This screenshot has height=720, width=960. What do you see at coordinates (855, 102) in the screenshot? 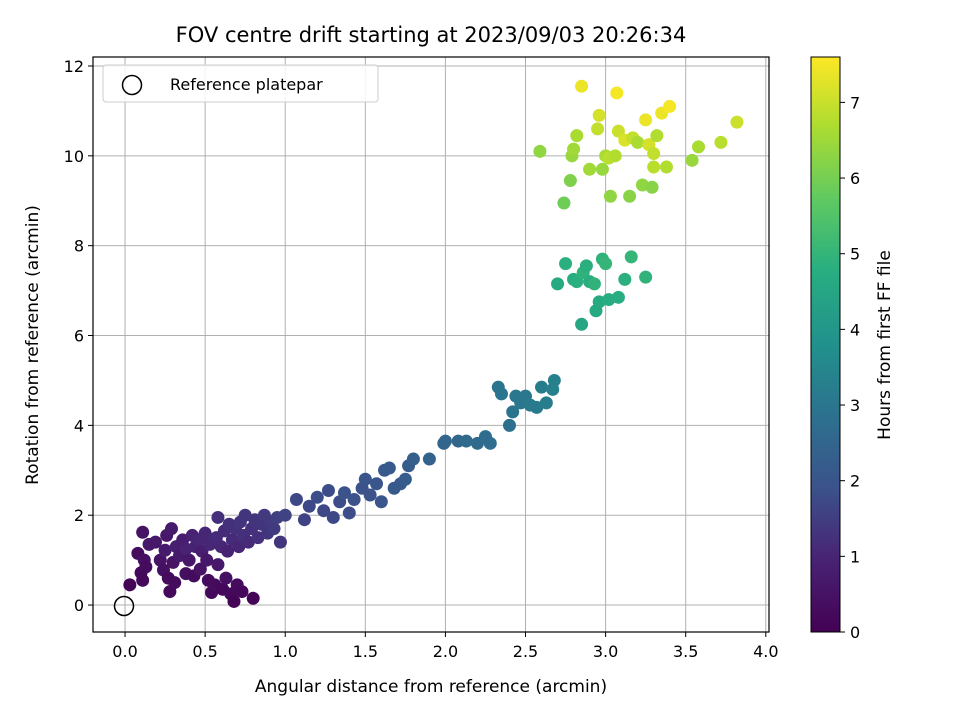
I see `colorbar-tick-label: 7` at bounding box center [855, 102].